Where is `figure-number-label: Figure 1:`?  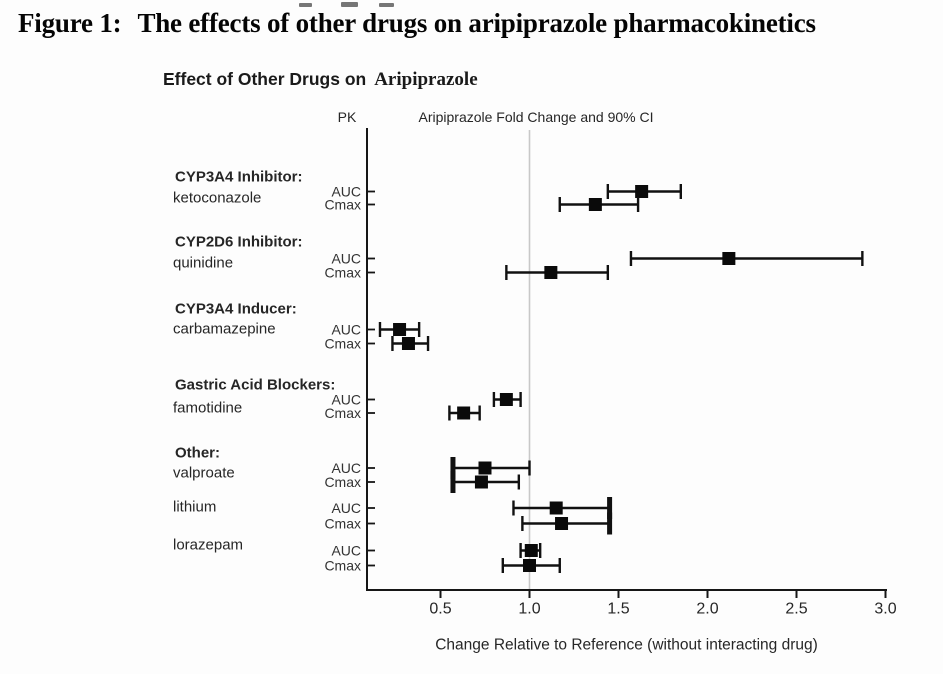
figure-number-label: Figure 1: is located at coordinates (70, 23).